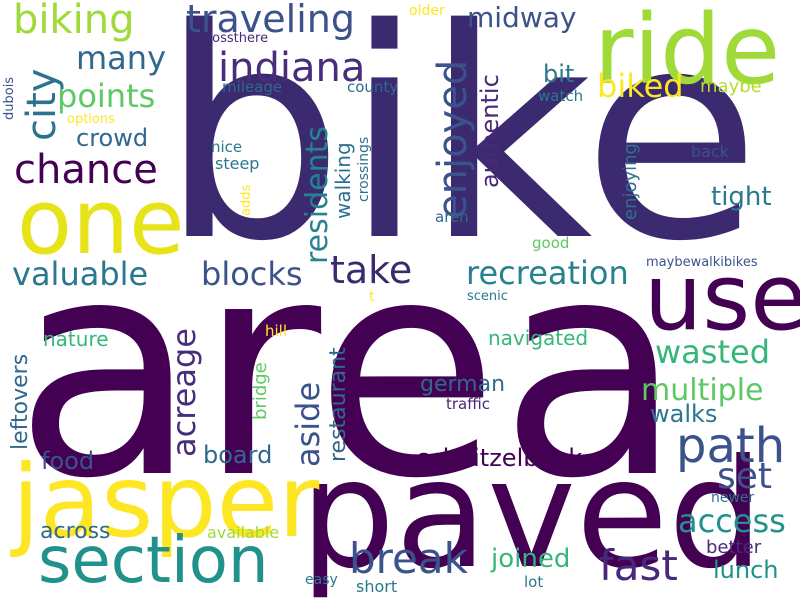  What do you see at coordinates (276, 331) in the screenshot?
I see `word-hill: hill` at bounding box center [276, 331].